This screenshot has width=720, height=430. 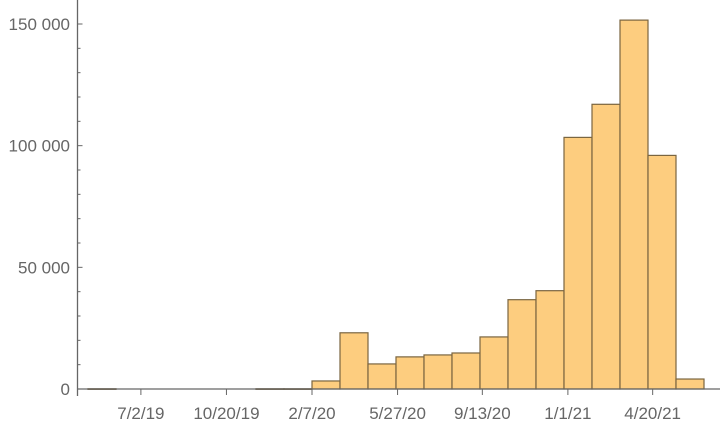 What do you see at coordinates (652, 413) in the screenshot?
I see `x-tick-label: 4/20/21` at bounding box center [652, 413].